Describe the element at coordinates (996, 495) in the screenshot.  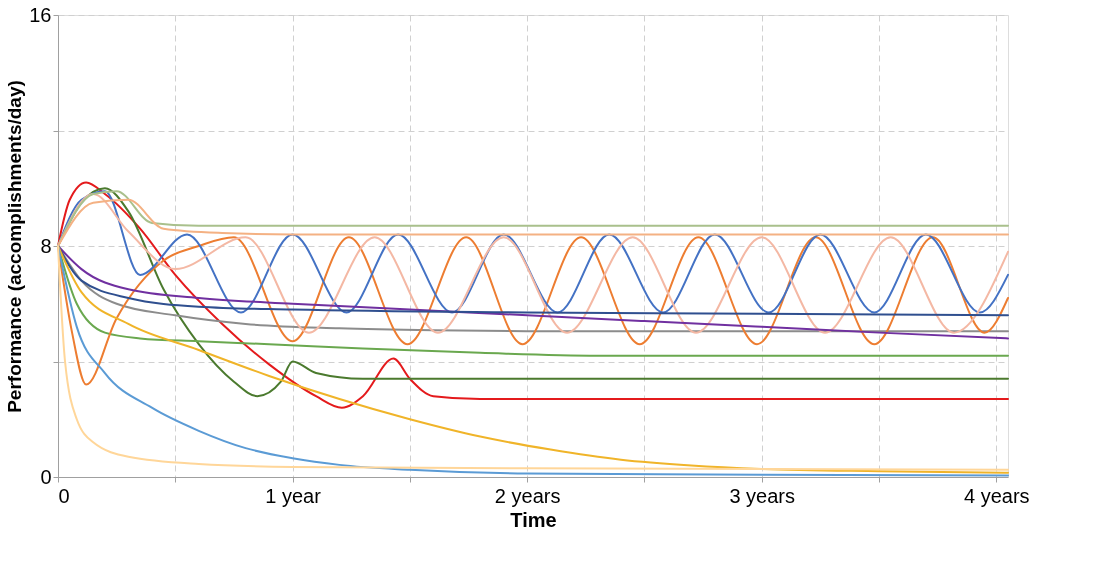
I see `x-tick-label: 4 years` at that location.